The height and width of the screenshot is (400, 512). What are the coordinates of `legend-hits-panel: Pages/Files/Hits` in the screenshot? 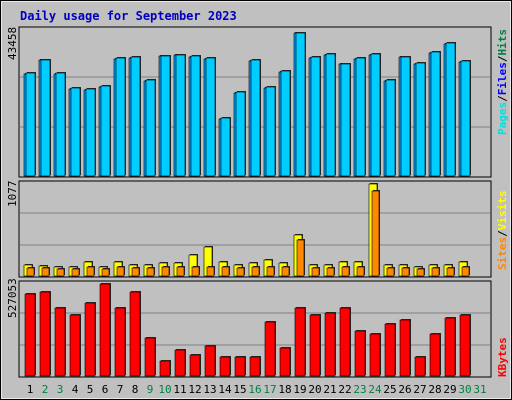 It's located at (502, 82).